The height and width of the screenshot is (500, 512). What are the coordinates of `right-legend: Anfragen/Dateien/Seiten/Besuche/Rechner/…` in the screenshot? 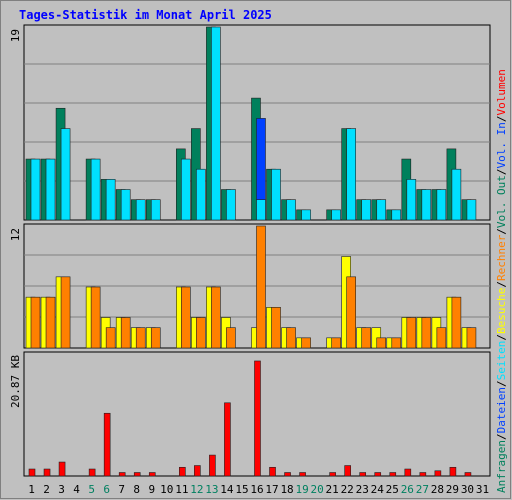 It's located at (501, 281).